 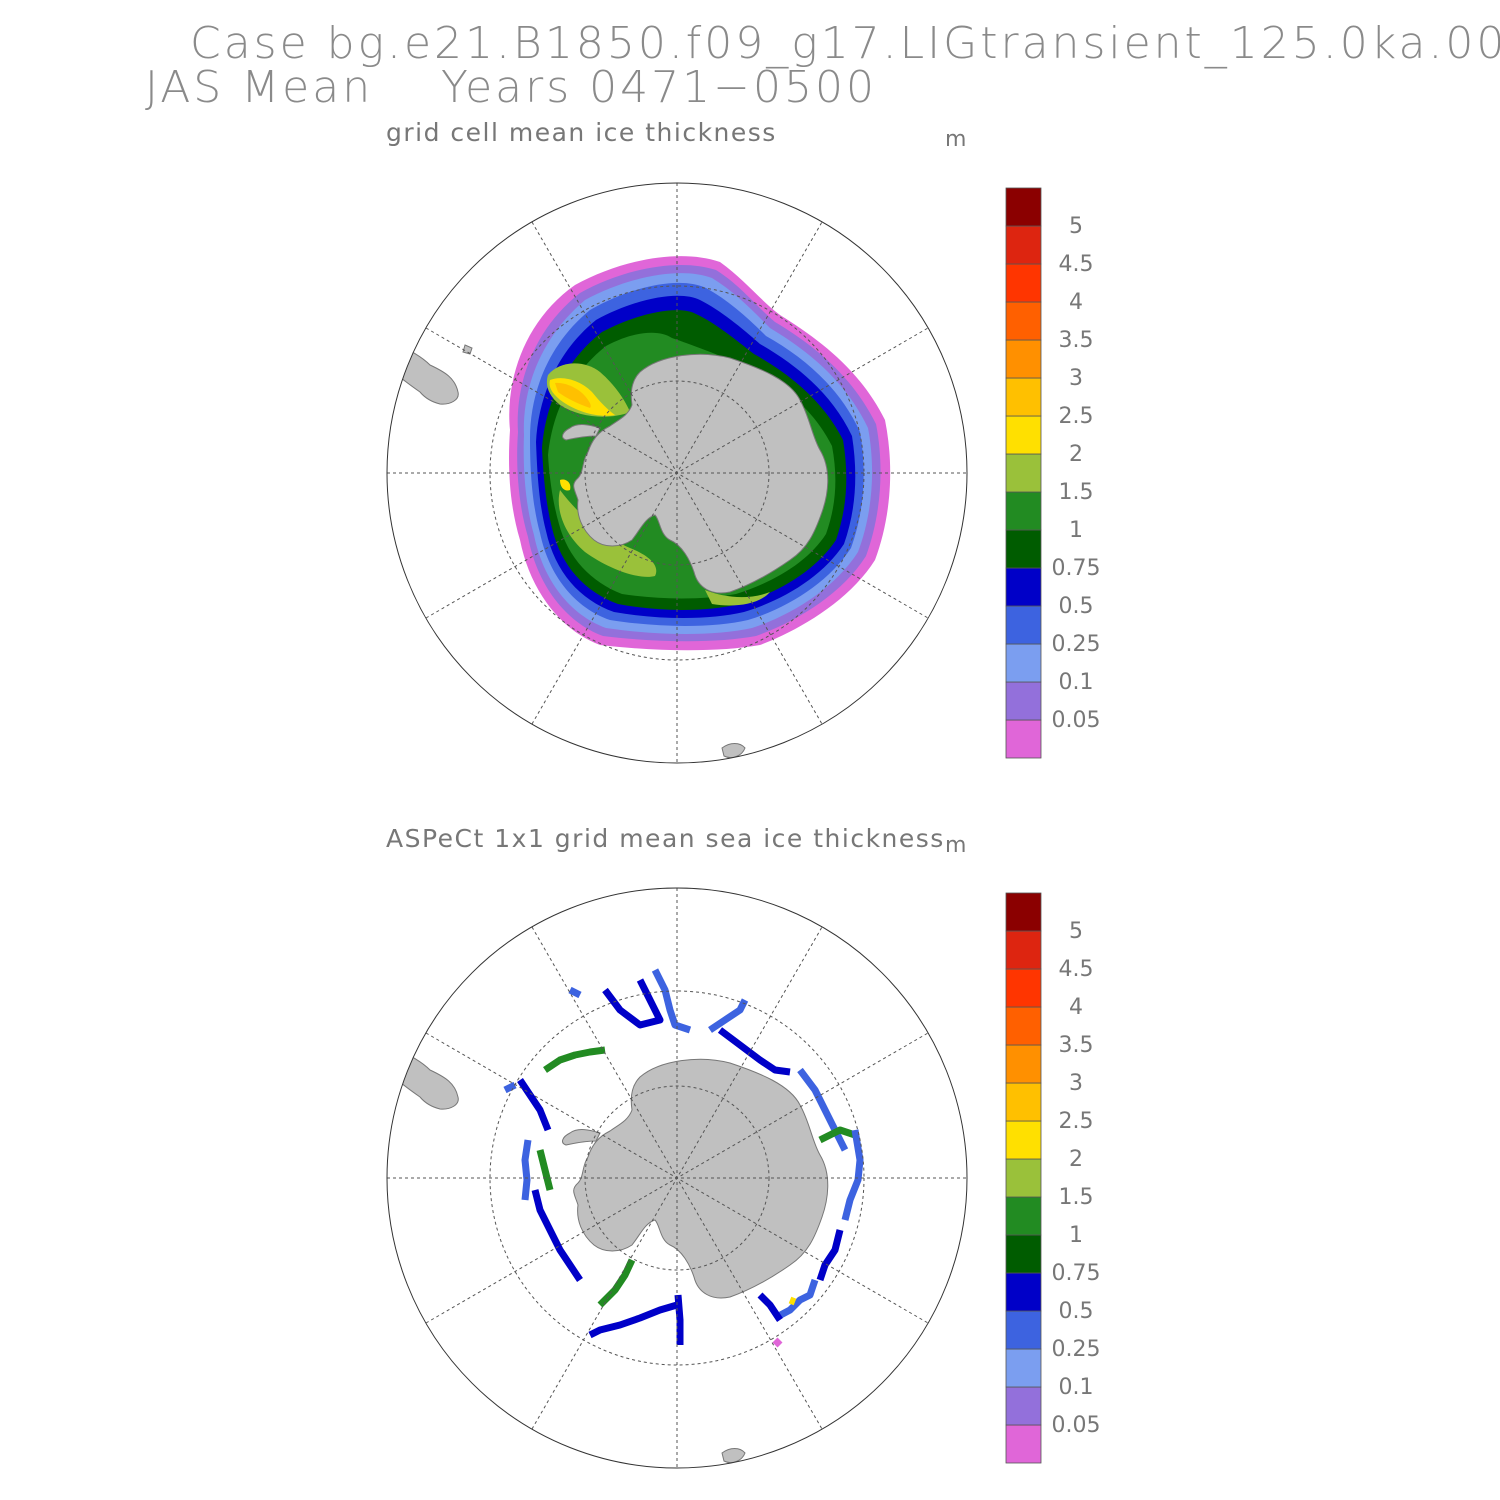 I want to click on ship-tracks, so click(x=683, y=1158).